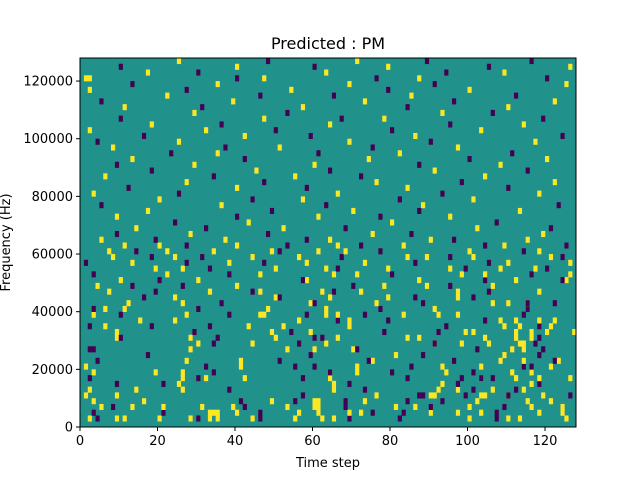 This screenshot has height=480, width=640. Describe the element at coordinates (390, 441) in the screenshot. I see `x-tick-label: 80` at that location.